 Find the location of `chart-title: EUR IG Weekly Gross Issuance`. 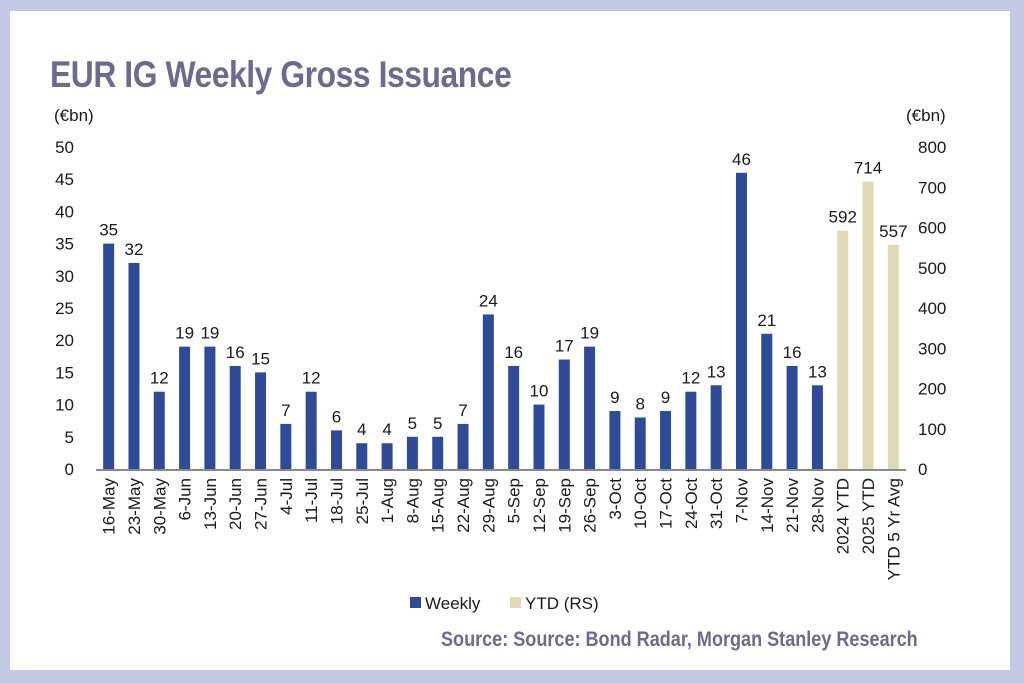

chart-title: EUR IG Weekly Gross Issuance is located at coordinates (281, 74).